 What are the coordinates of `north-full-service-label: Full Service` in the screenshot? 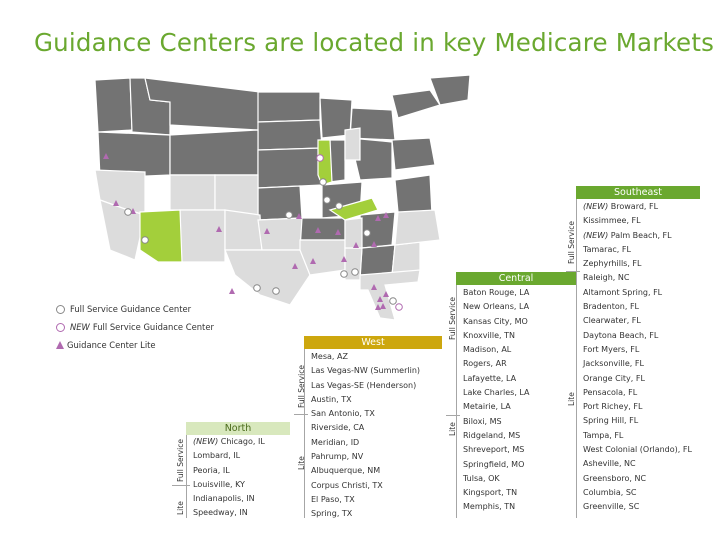 It's located at (180, 460).